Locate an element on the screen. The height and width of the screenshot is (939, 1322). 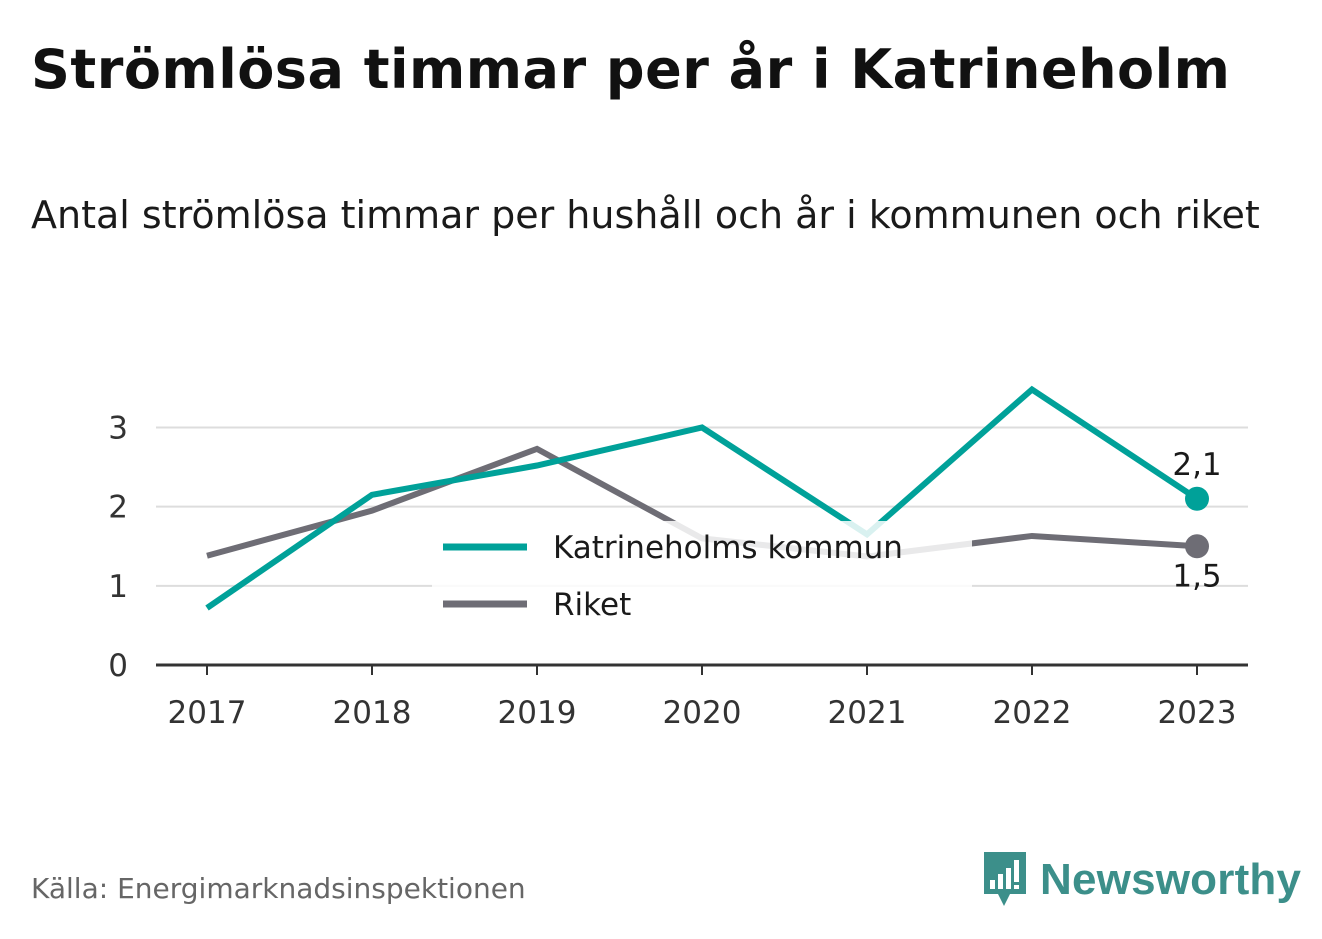
end-value-label: 1,5 is located at coordinates (1196, 576).